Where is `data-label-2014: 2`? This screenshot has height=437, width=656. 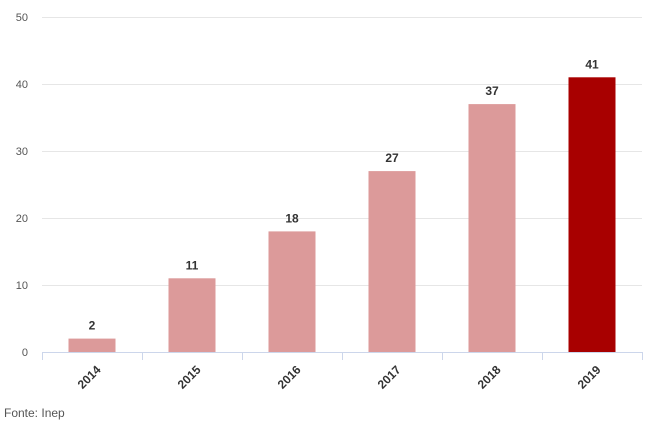 data-label-2014: 2 is located at coordinates (92, 326).